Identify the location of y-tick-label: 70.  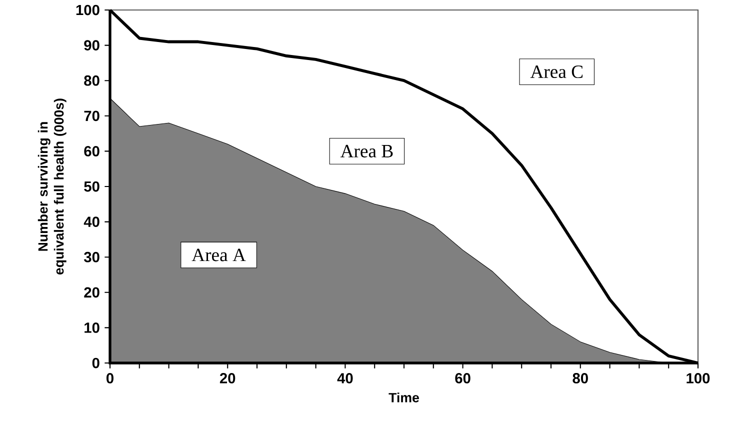
(92, 116).